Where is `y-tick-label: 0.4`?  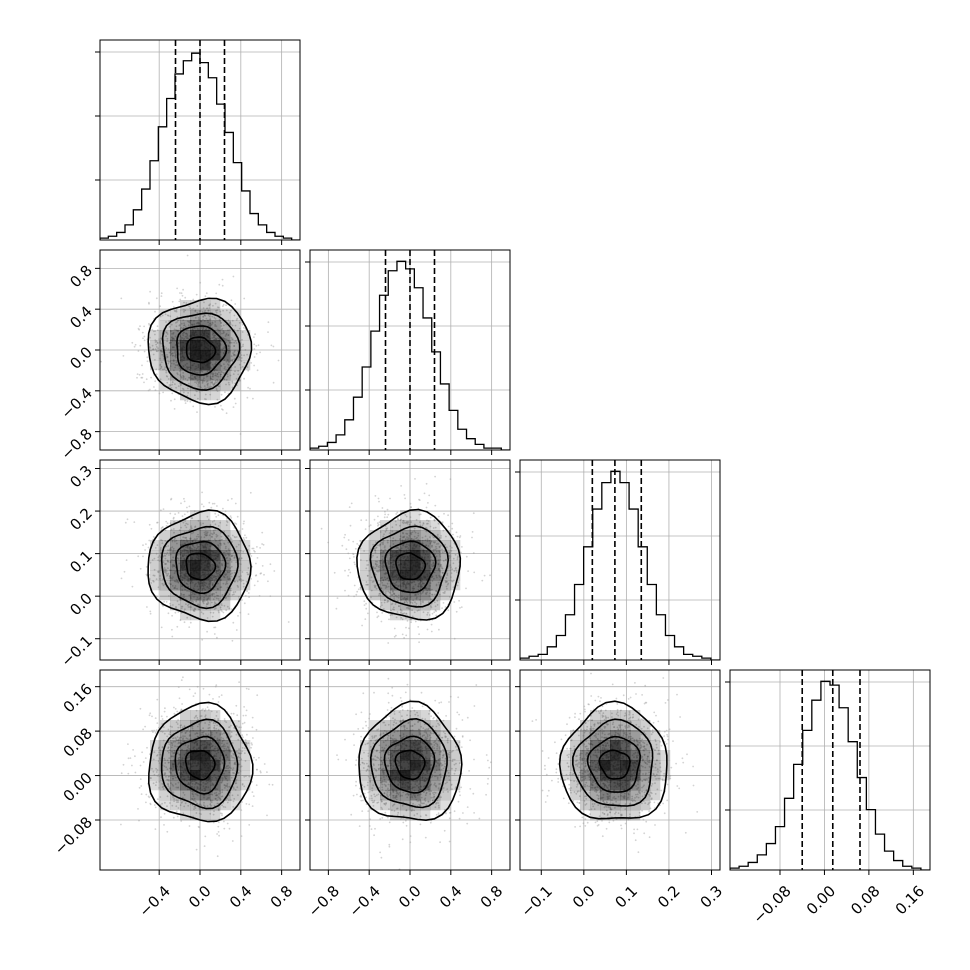 y-tick-label: 0.4 is located at coordinates (81, 317).